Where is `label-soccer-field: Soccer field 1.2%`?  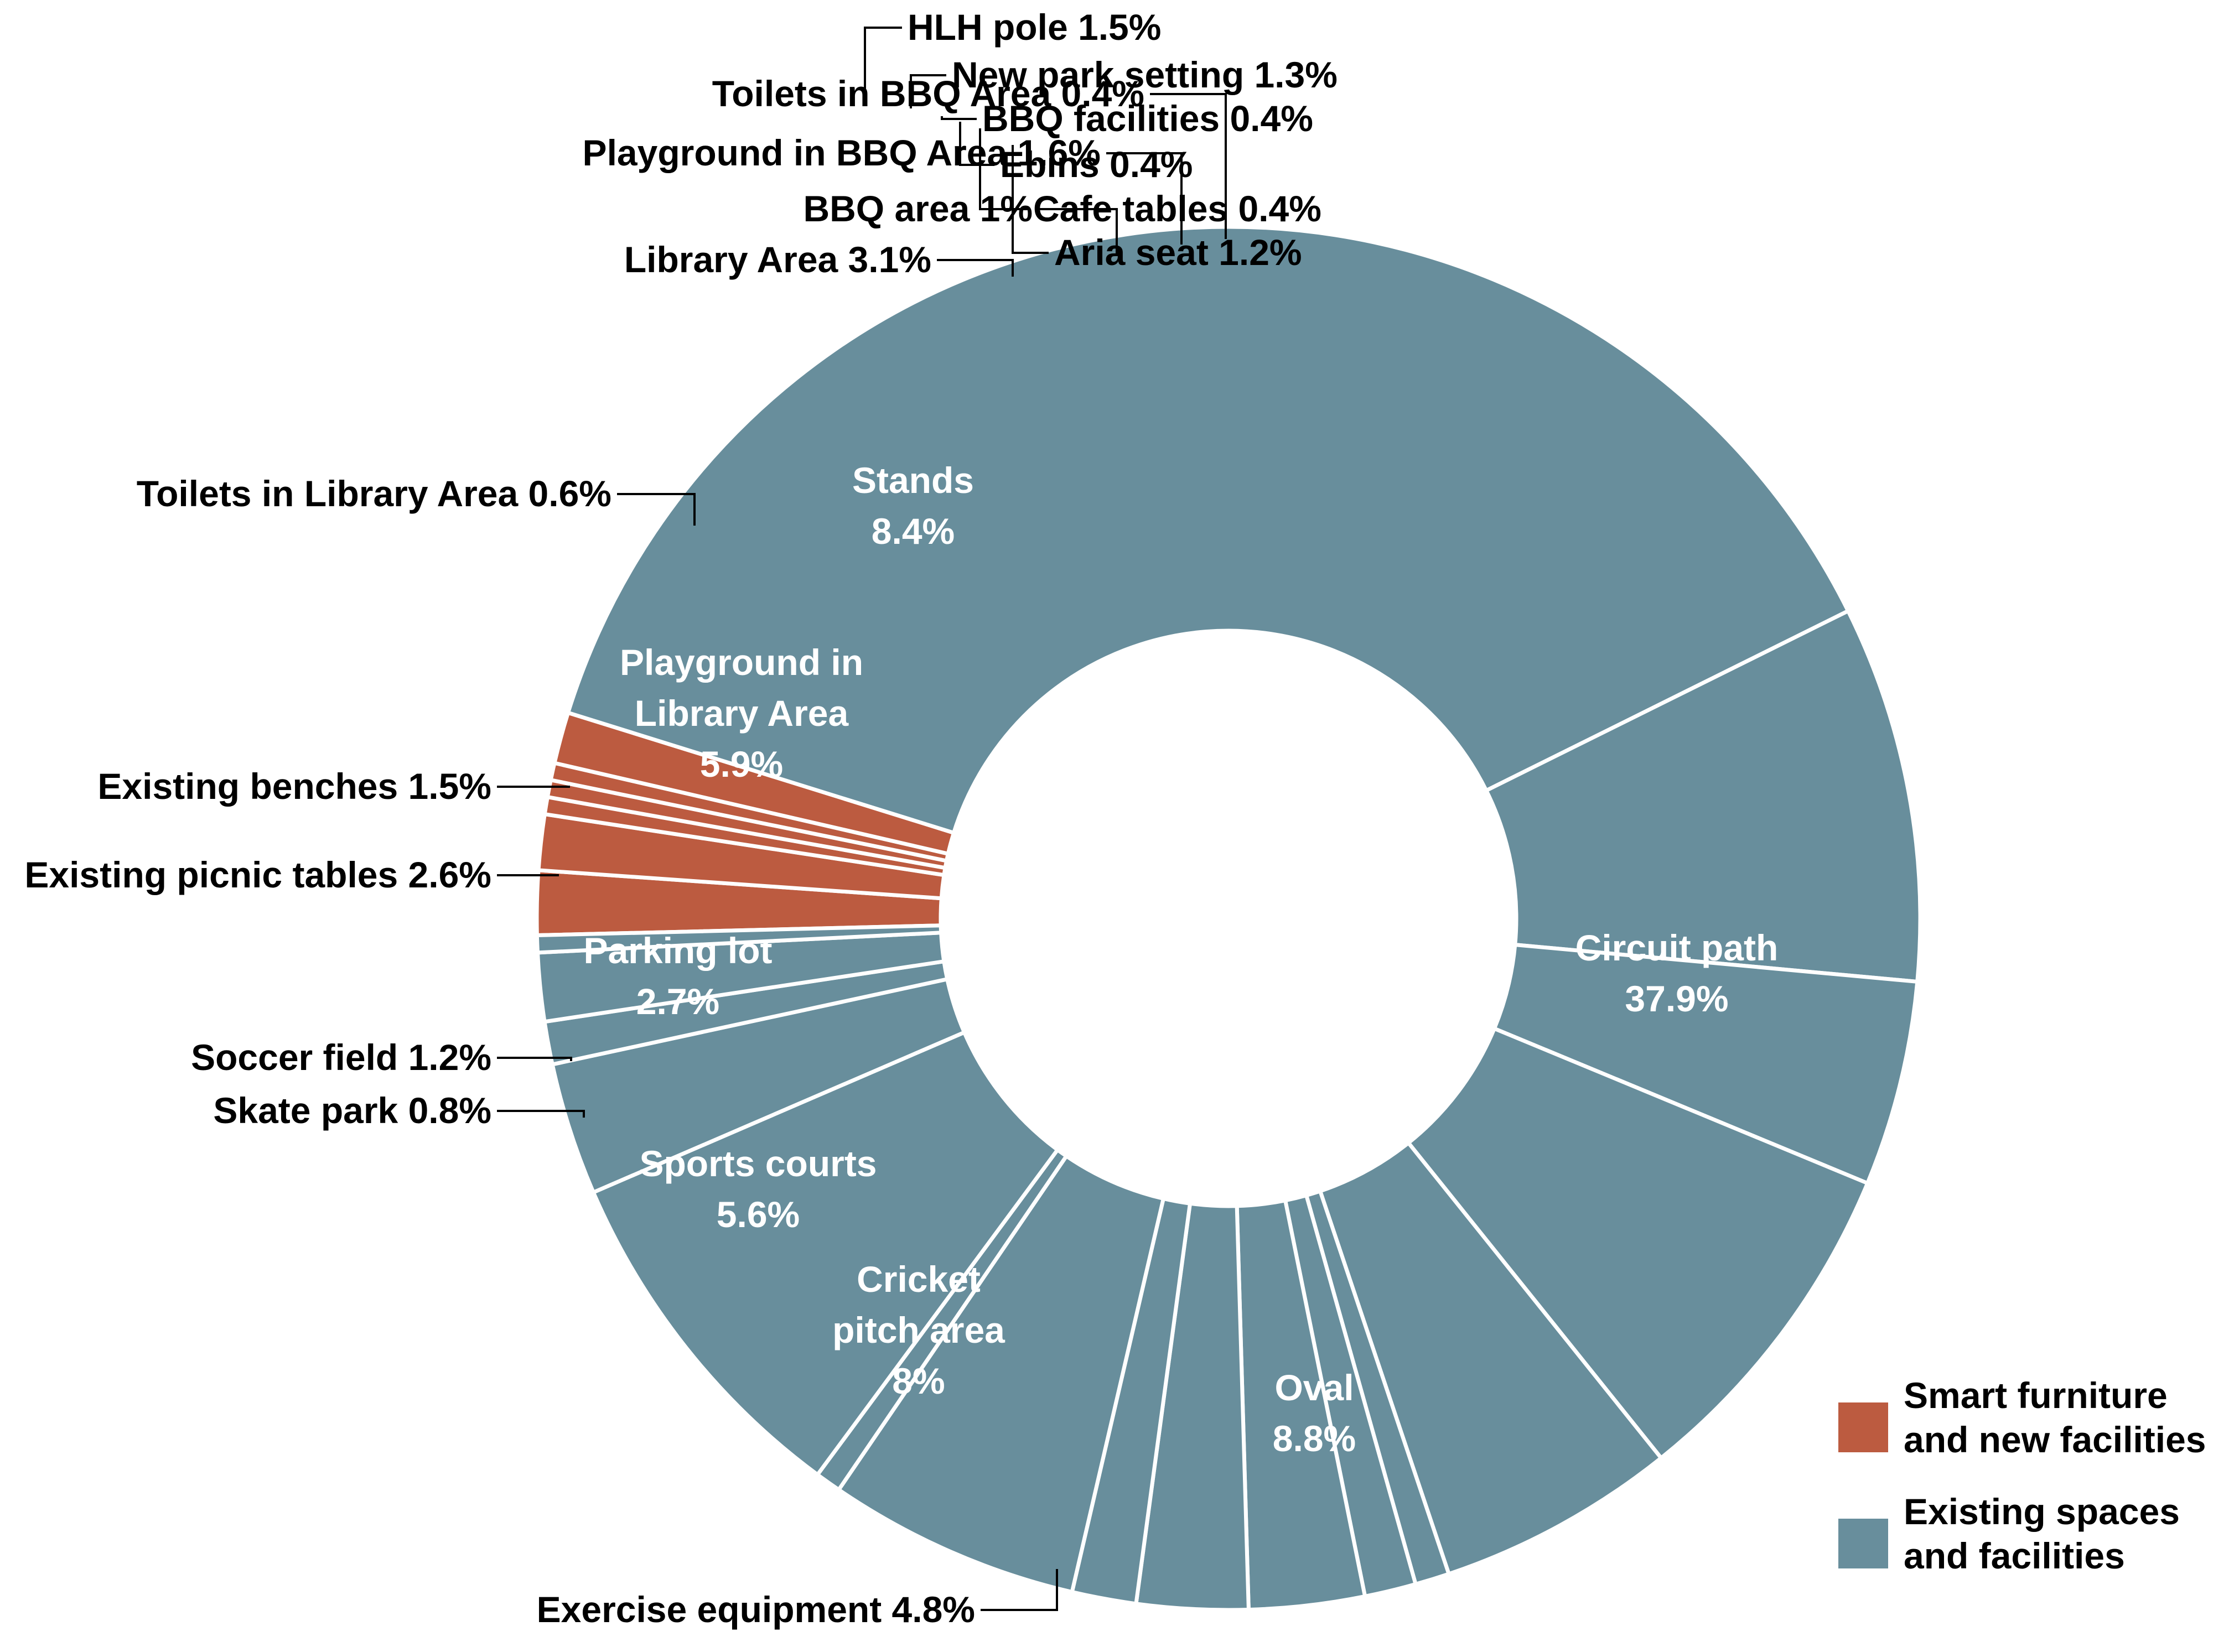
label-soccer-field: Soccer field 1.2% is located at coordinates (341, 1057).